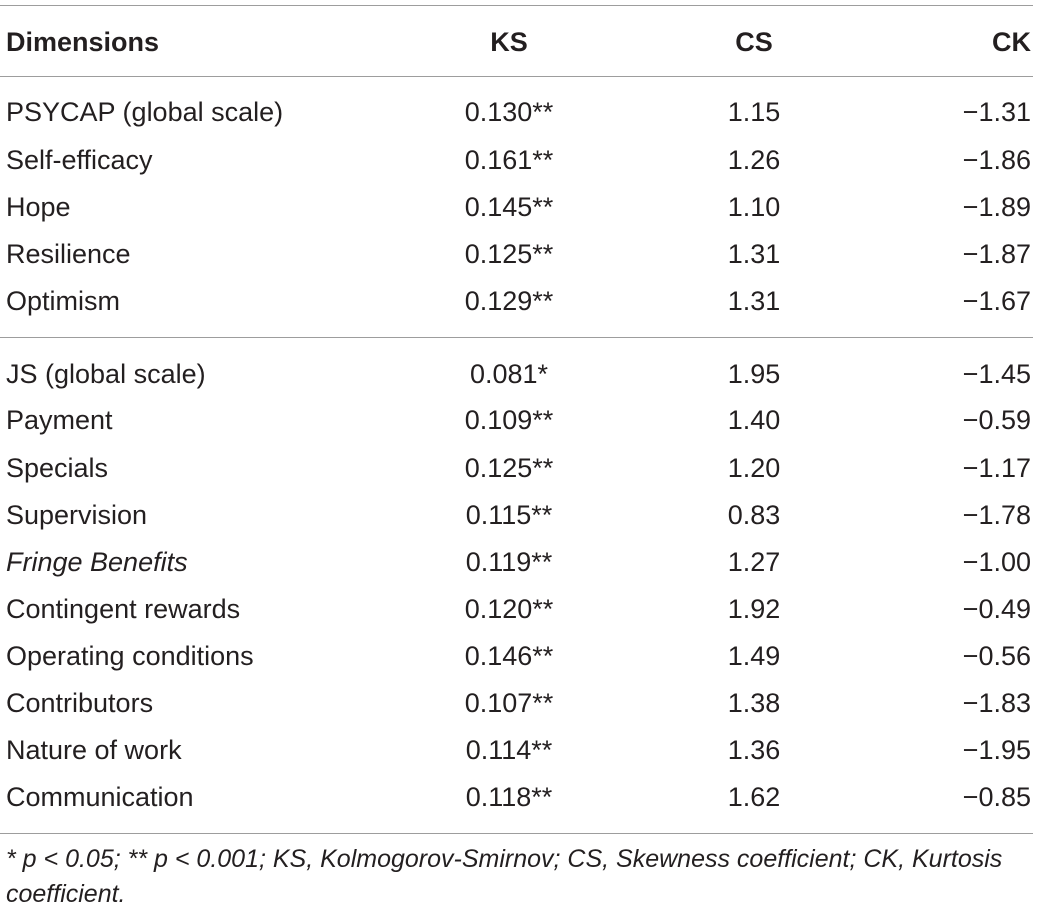  Describe the element at coordinates (754, 609) in the screenshot. I see `cell-cs: 1.92` at that location.